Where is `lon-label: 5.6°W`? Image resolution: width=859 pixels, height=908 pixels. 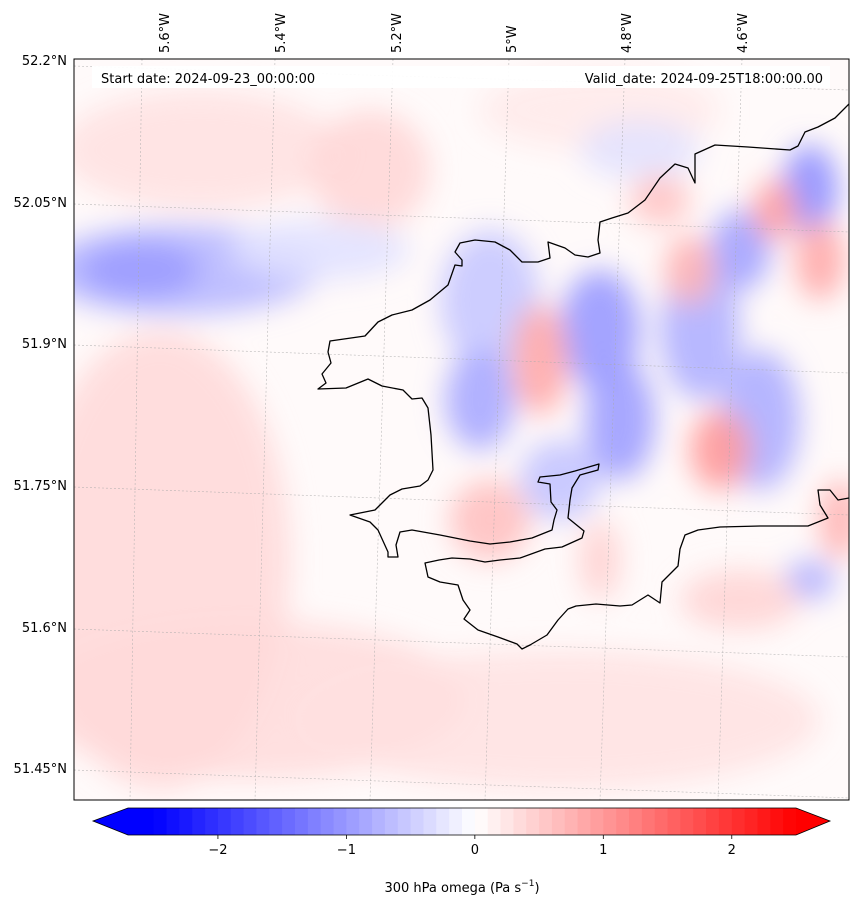 lon-label: 5.6°W is located at coordinates (165, 33).